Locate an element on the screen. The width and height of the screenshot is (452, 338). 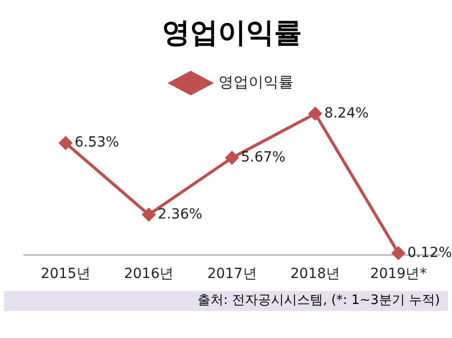
data-label: 6.53% is located at coordinates (97, 142).